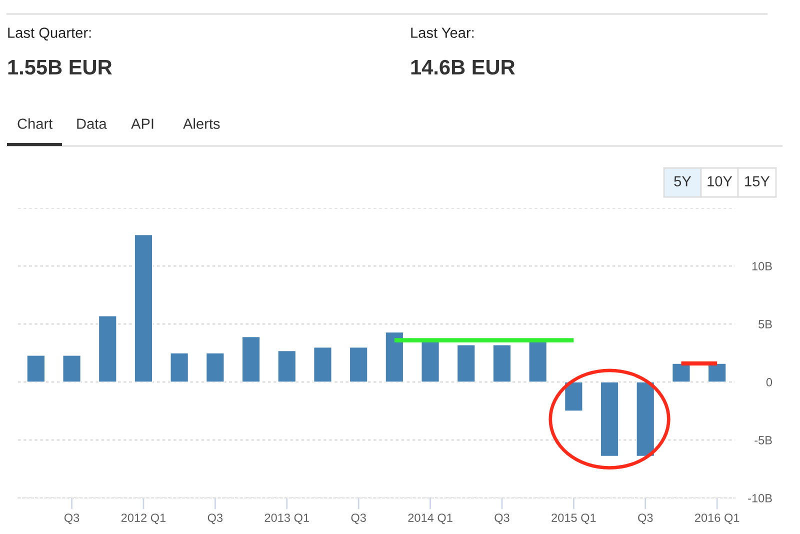 This screenshot has width=800, height=534. Describe the element at coordinates (286, 519) in the screenshot. I see `x-tick-label: 2013 Q1` at that location.